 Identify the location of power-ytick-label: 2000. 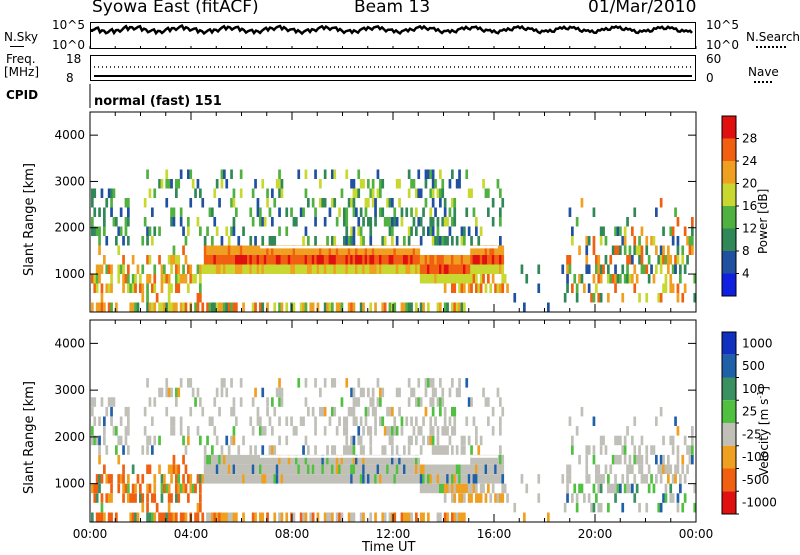
(69, 228).